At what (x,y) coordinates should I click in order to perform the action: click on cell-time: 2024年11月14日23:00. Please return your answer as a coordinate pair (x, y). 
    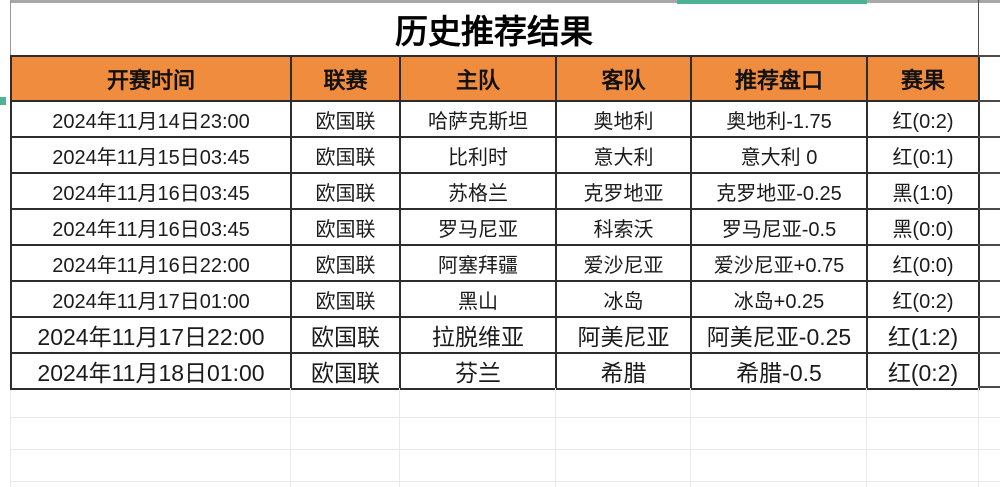
    Looking at the image, I should click on (151, 119).